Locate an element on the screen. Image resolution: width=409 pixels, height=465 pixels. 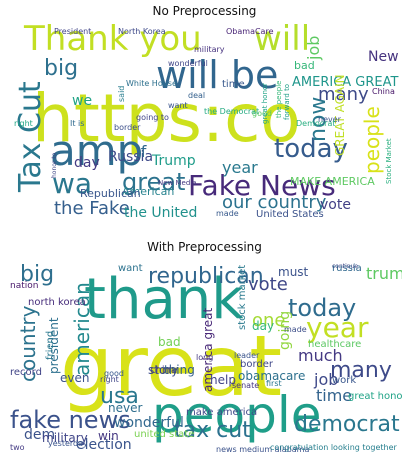
cloud-word: If is located at coordinates (141, 151).